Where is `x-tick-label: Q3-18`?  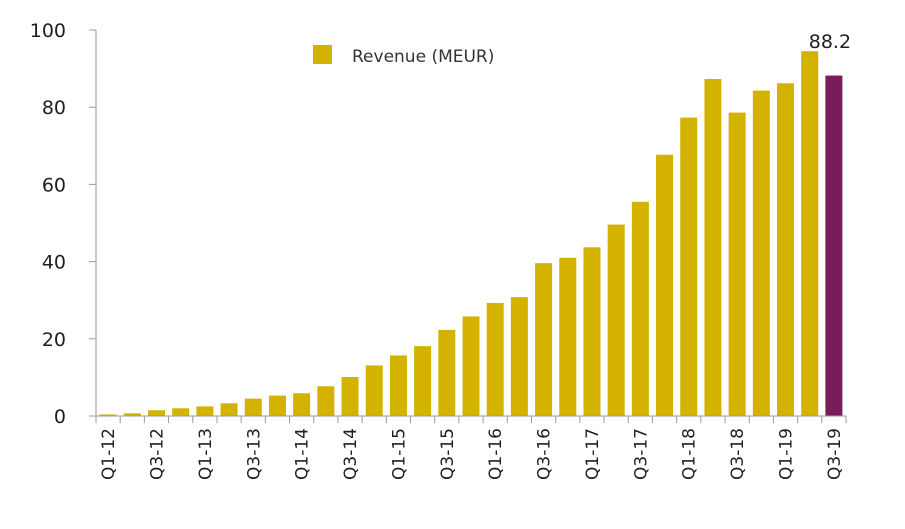
x-tick-label: Q3-18 is located at coordinates (738, 454).